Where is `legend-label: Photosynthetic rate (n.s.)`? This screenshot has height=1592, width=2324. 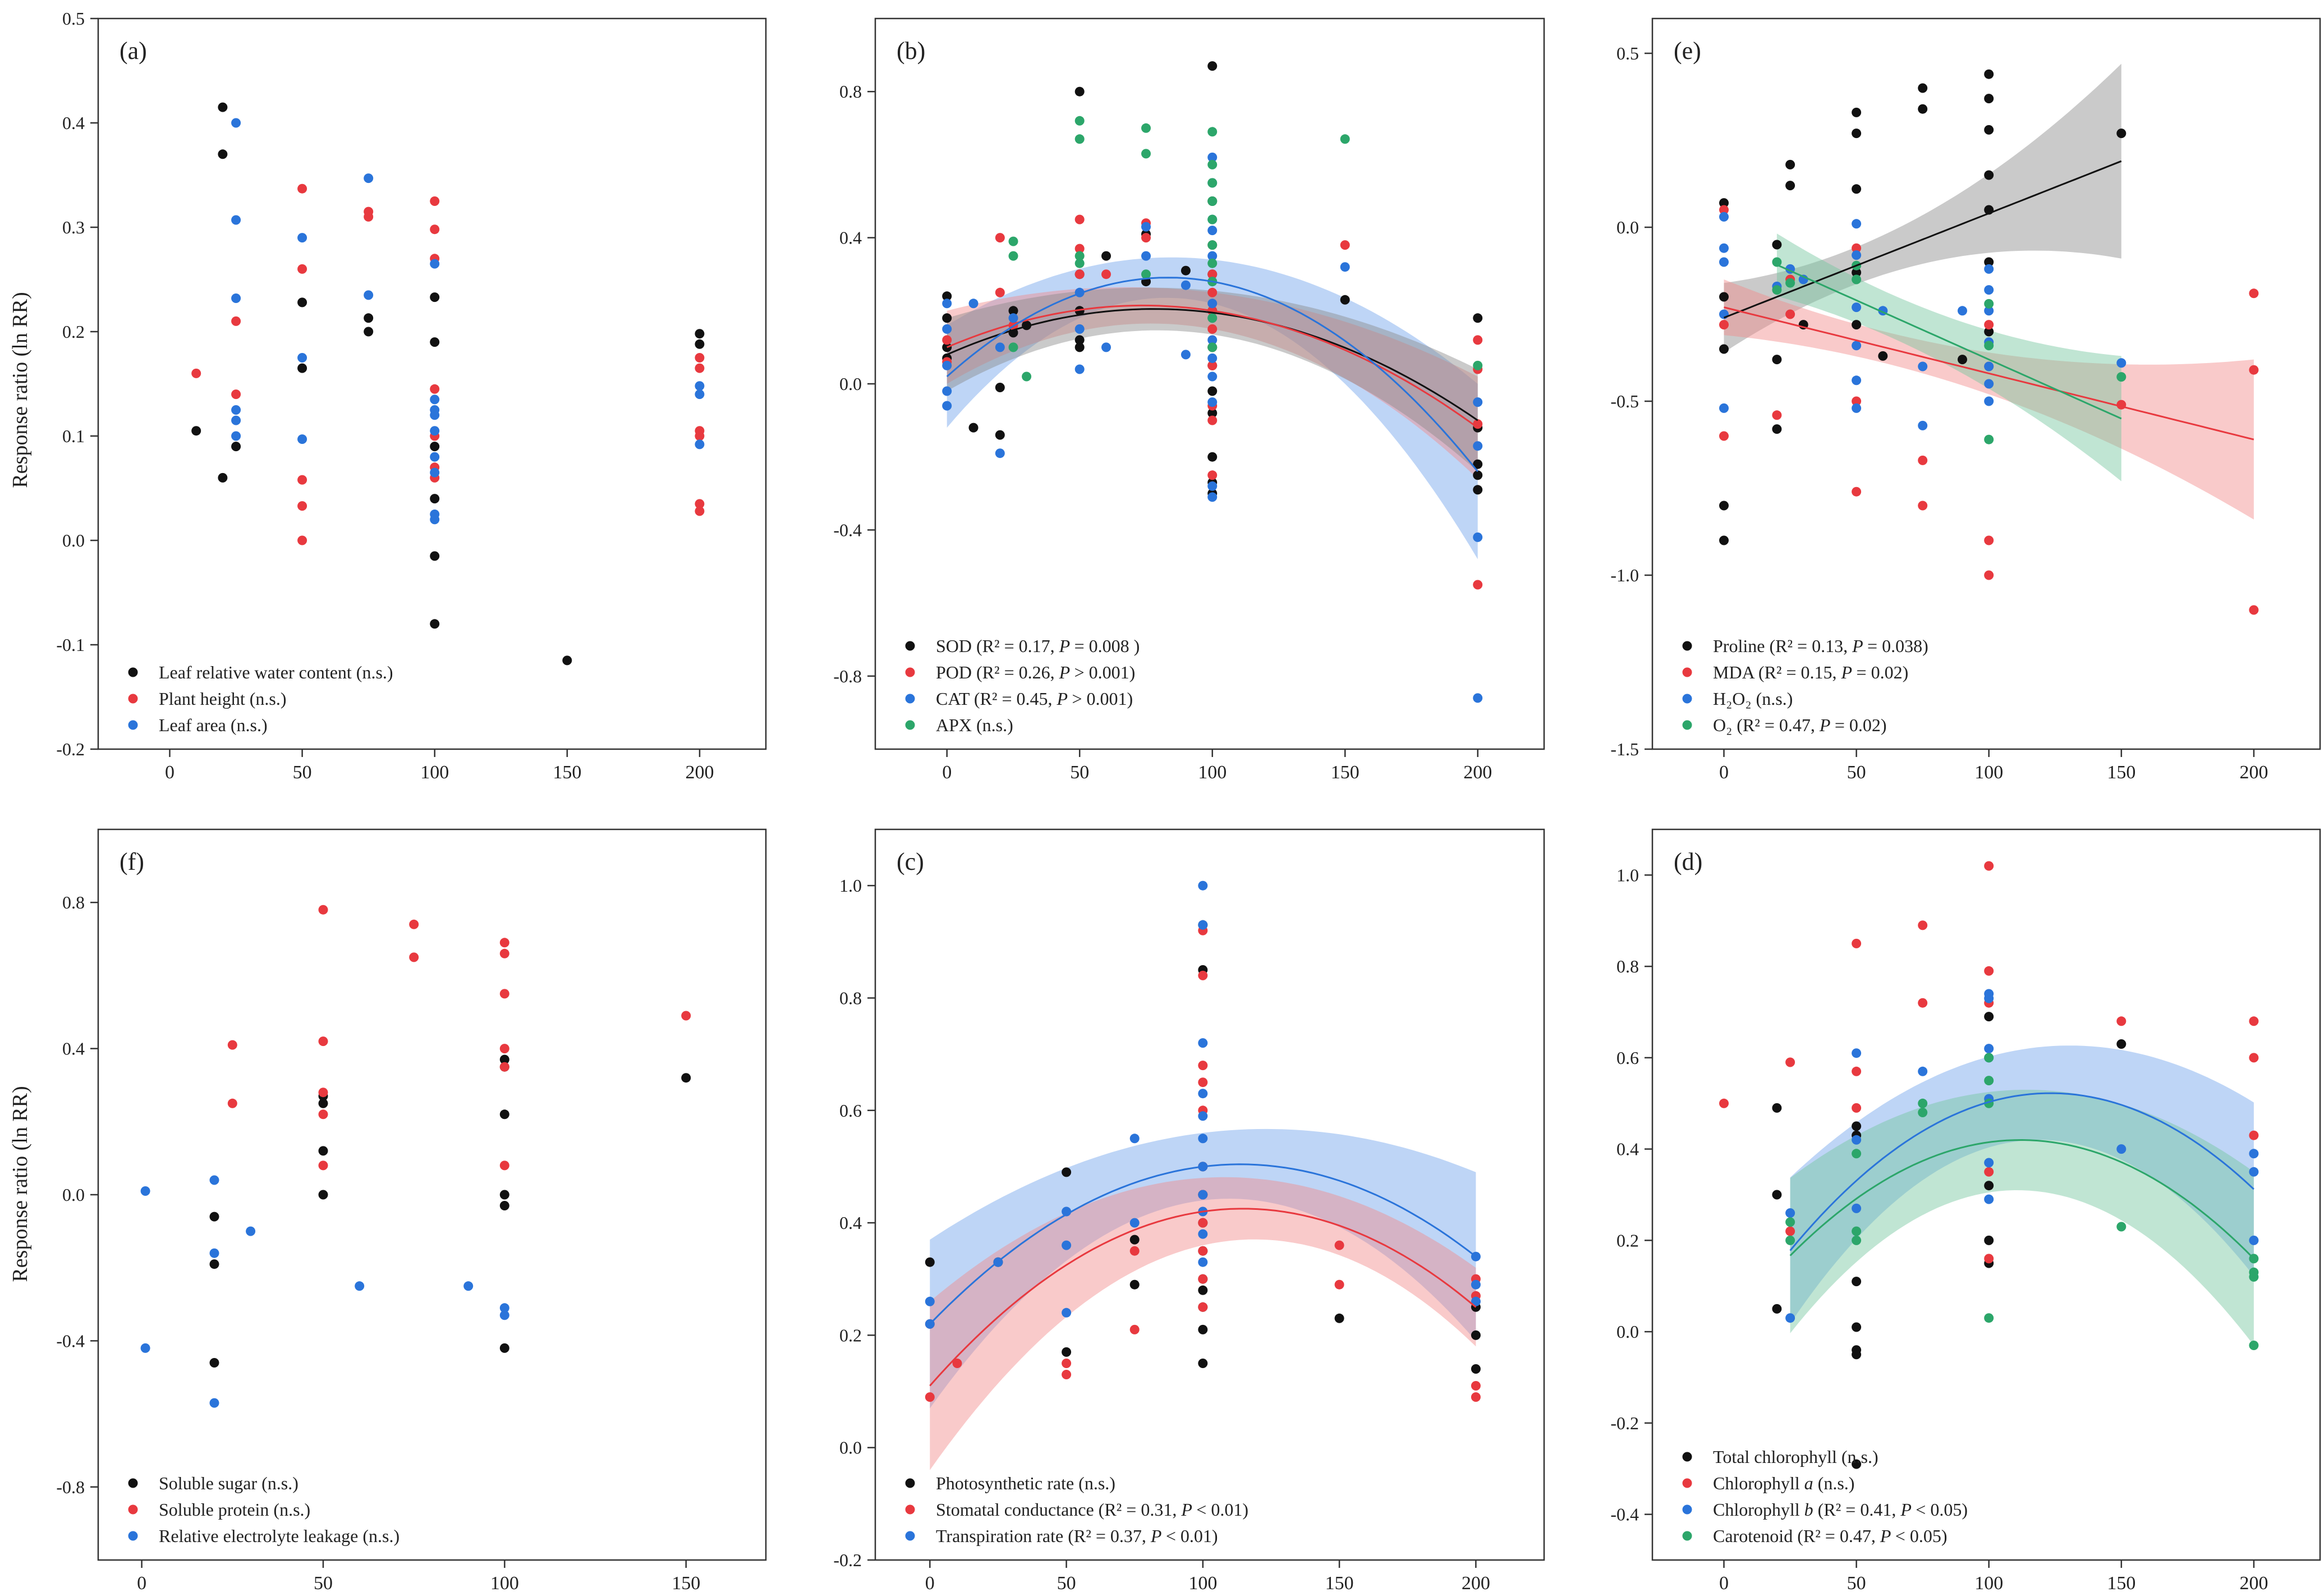
legend-label: Photosynthetic rate (n.s.) is located at coordinates (1025, 1483).